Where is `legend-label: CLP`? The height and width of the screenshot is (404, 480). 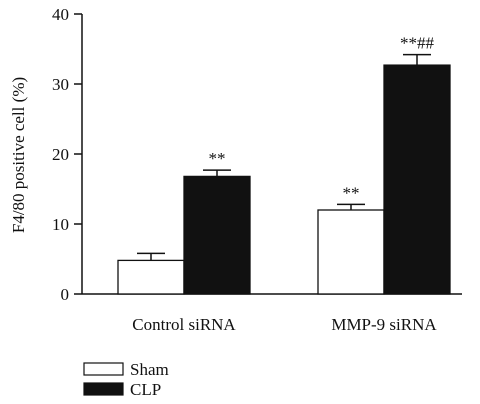 legend-label: CLP is located at coordinates (145, 389).